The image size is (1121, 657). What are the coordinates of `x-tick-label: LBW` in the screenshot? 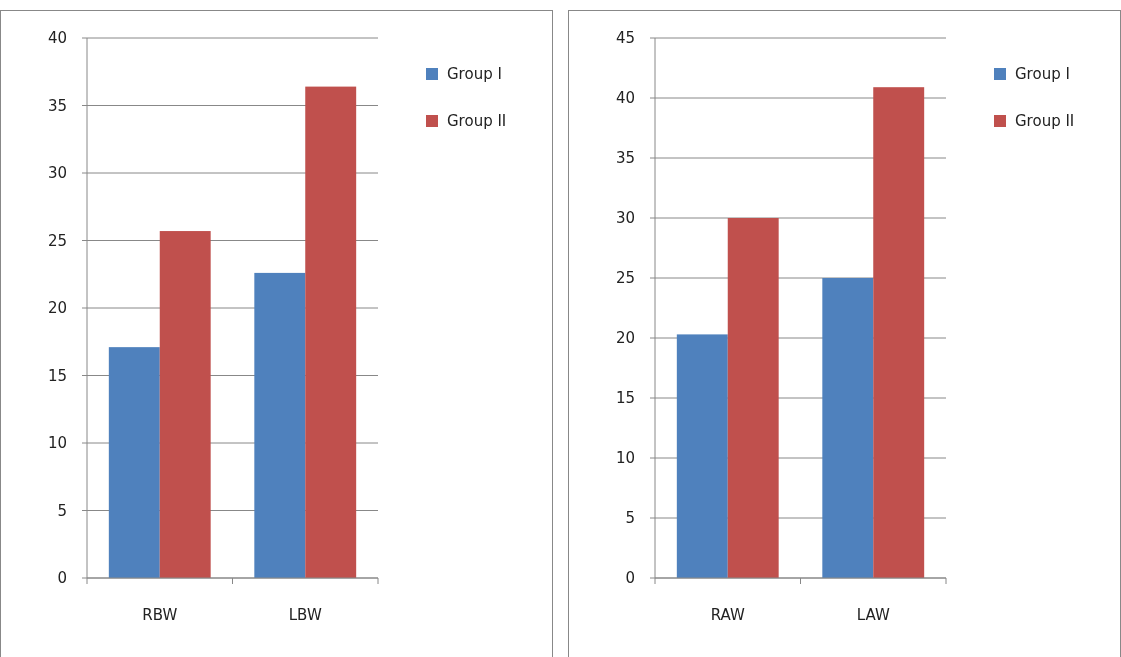 It's located at (305, 615).